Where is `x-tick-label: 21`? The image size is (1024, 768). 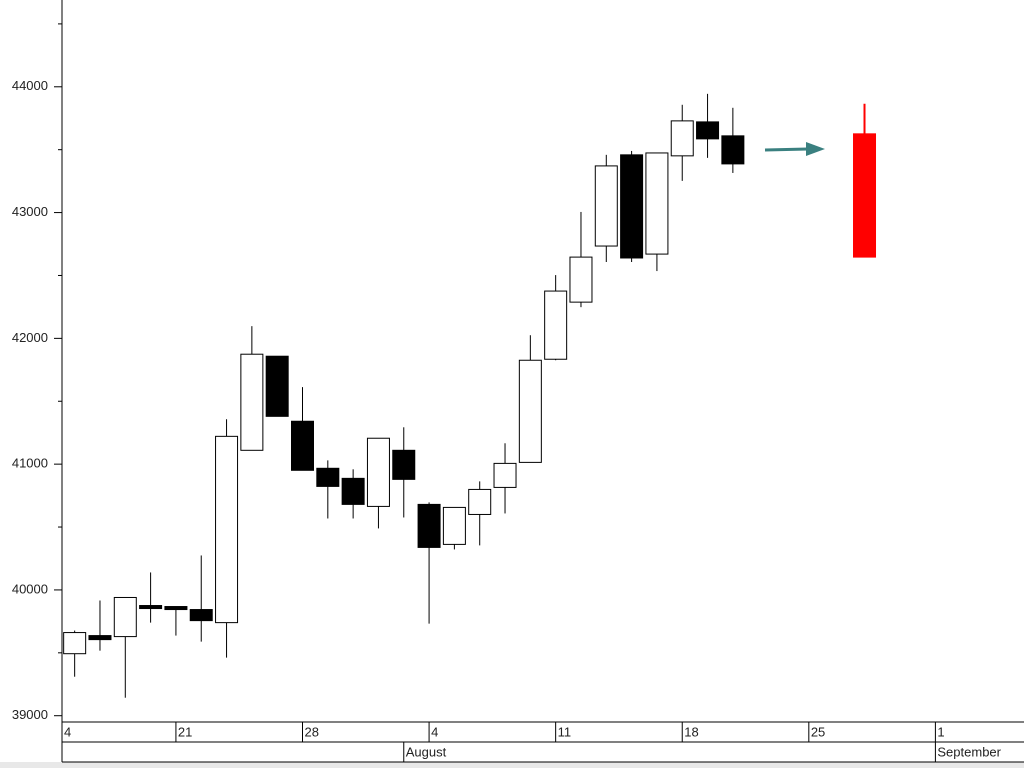 x-tick-label: 21 is located at coordinates (185, 731).